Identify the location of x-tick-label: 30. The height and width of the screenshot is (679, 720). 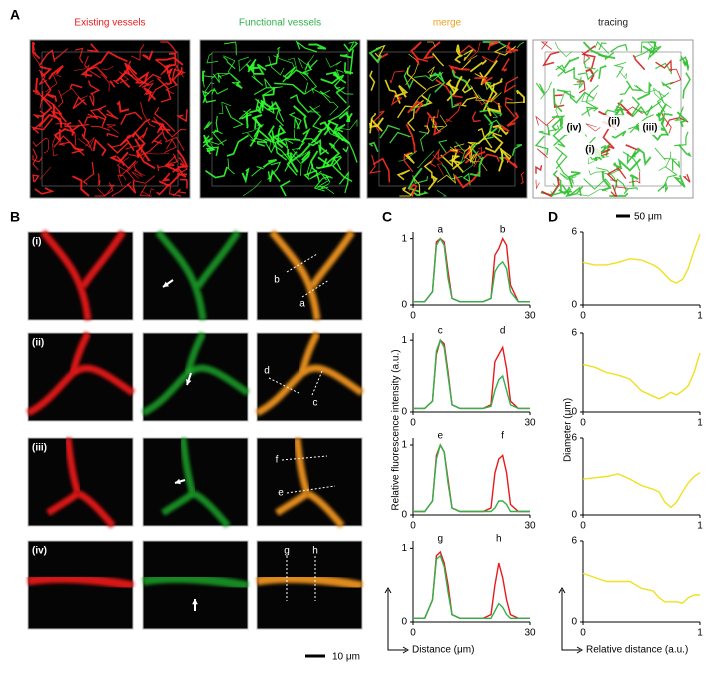
(530, 423).